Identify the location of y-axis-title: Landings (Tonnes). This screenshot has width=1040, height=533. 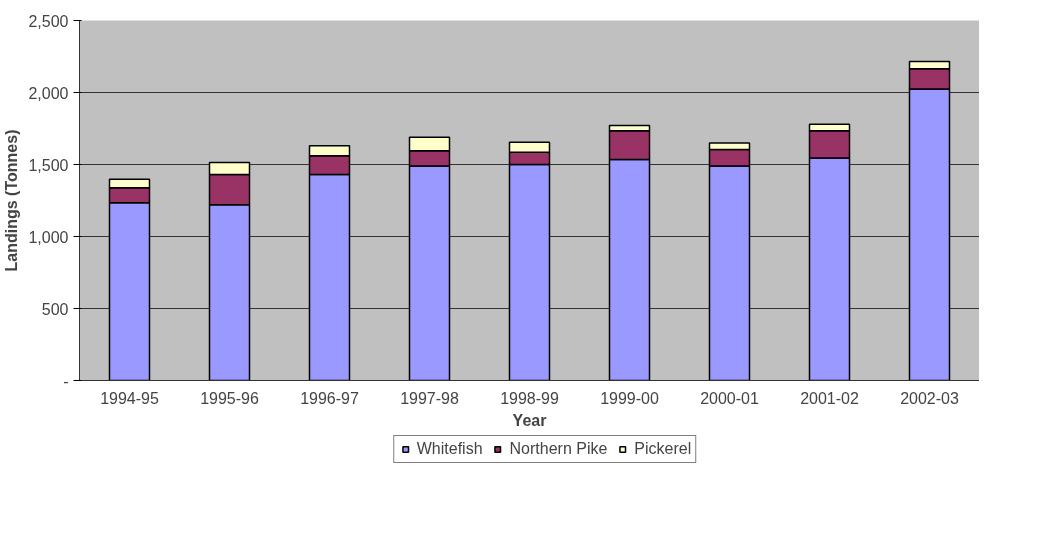
(12, 200).